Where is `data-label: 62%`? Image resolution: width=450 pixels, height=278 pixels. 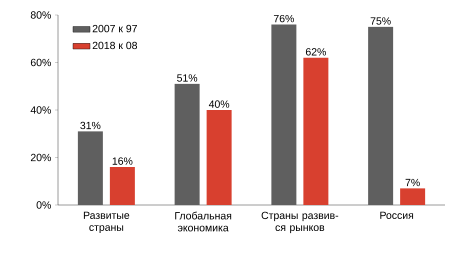 data-label: 62% is located at coordinates (316, 52).